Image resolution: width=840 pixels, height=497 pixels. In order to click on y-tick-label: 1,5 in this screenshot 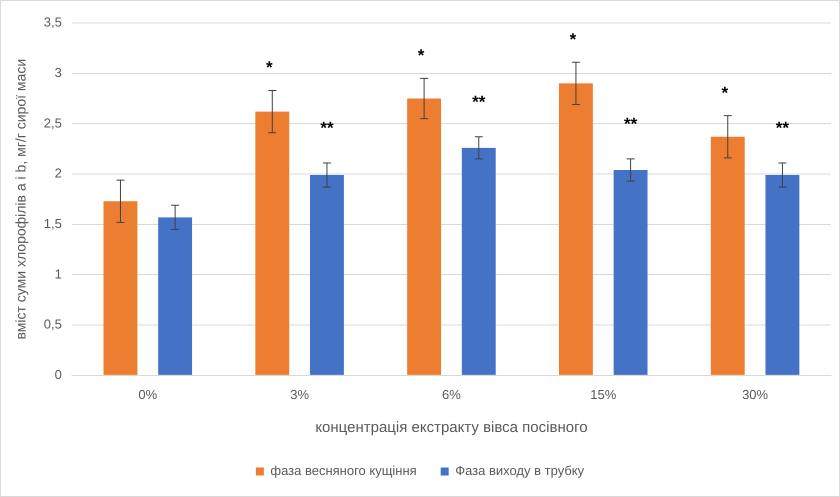, I will do `click(53, 223)`.